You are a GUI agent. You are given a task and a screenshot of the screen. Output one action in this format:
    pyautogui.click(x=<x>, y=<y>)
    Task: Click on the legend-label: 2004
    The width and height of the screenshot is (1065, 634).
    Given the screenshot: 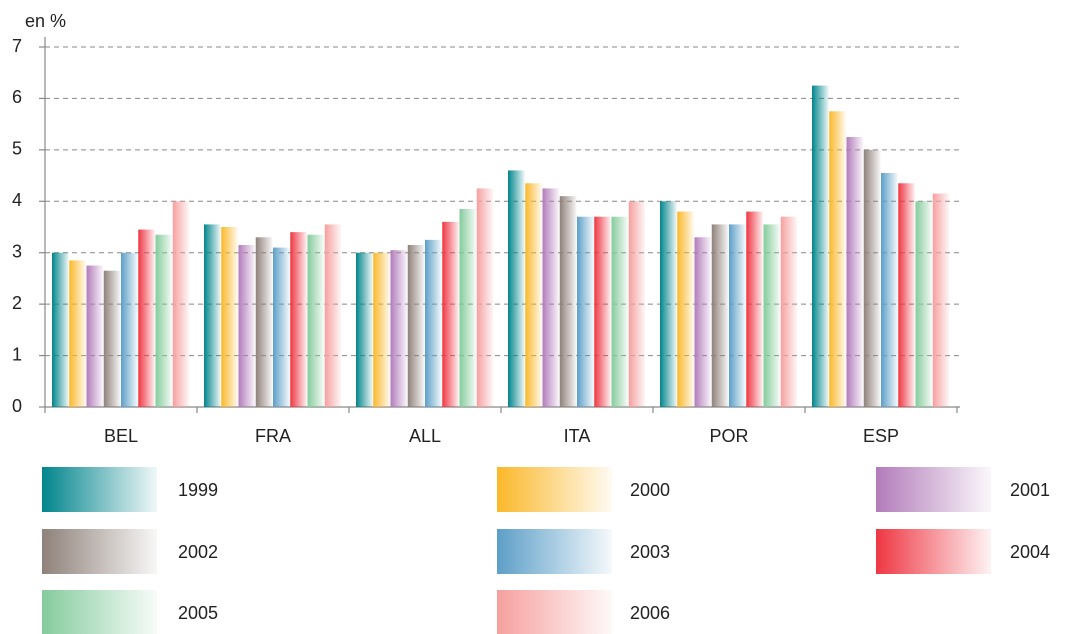 What is the action you would take?
    pyautogui.click(x=1030, y=552)
    